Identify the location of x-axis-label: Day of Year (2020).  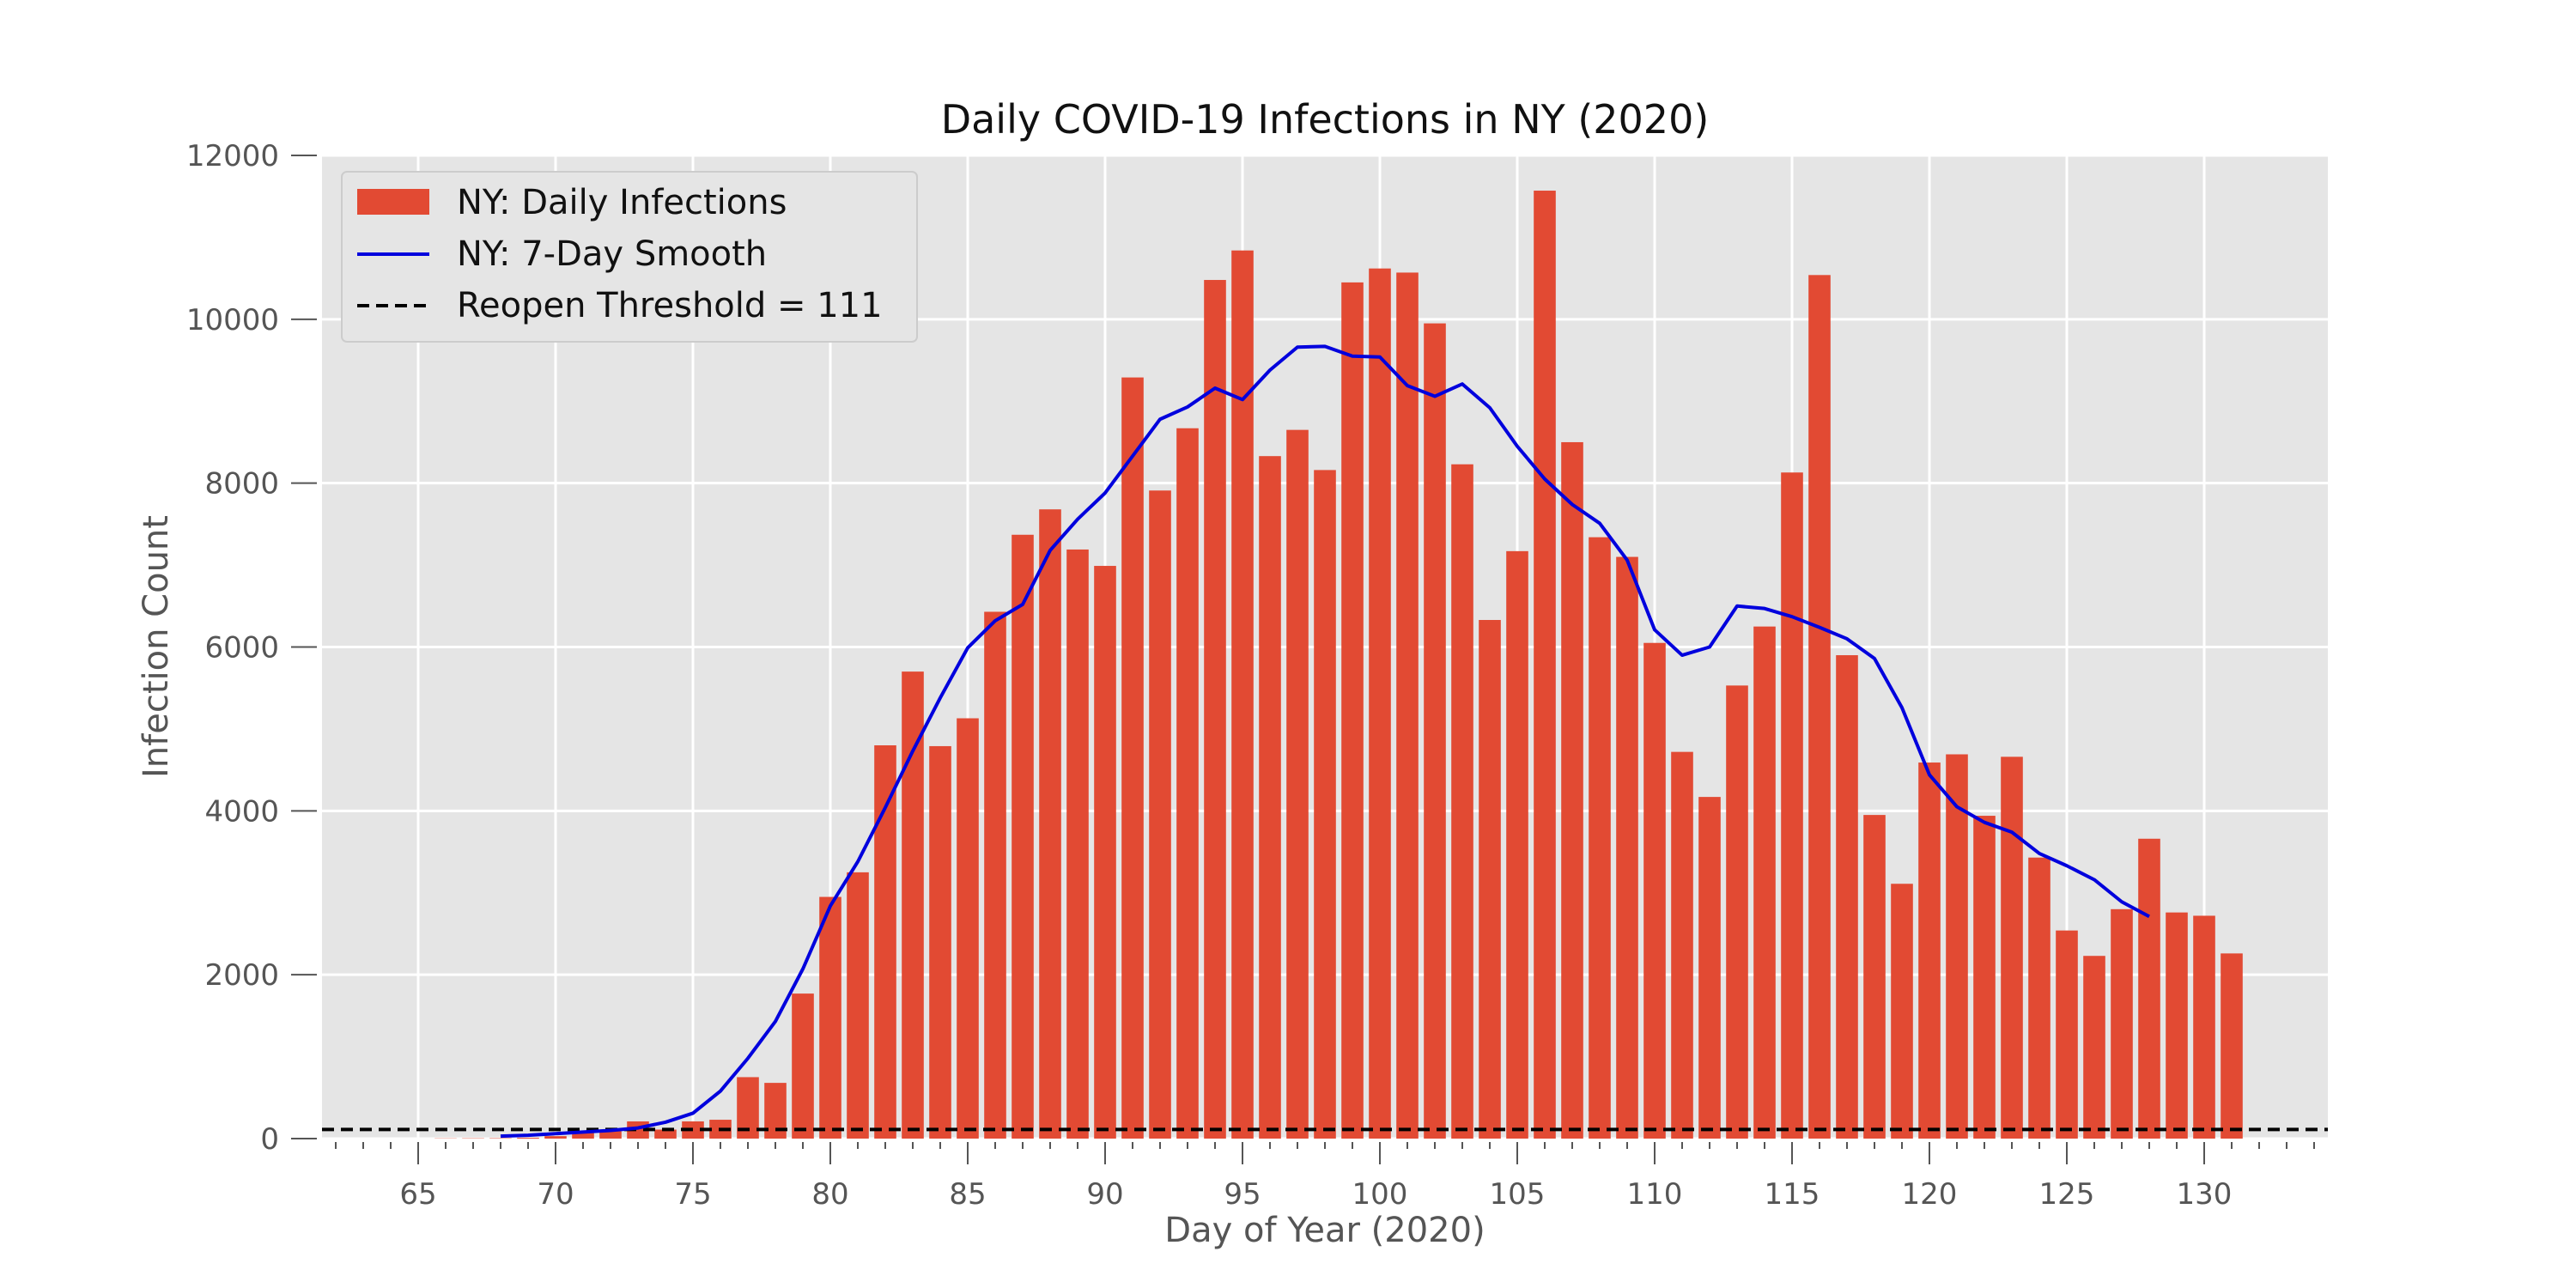
(1324, 1230).